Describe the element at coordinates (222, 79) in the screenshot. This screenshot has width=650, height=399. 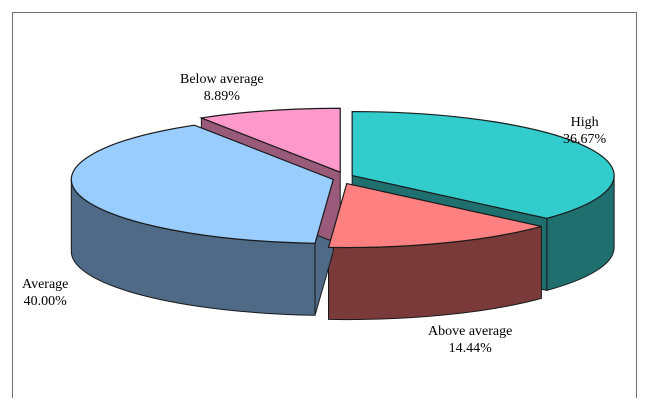
I see `label-below-average-name: Below average` at that location.